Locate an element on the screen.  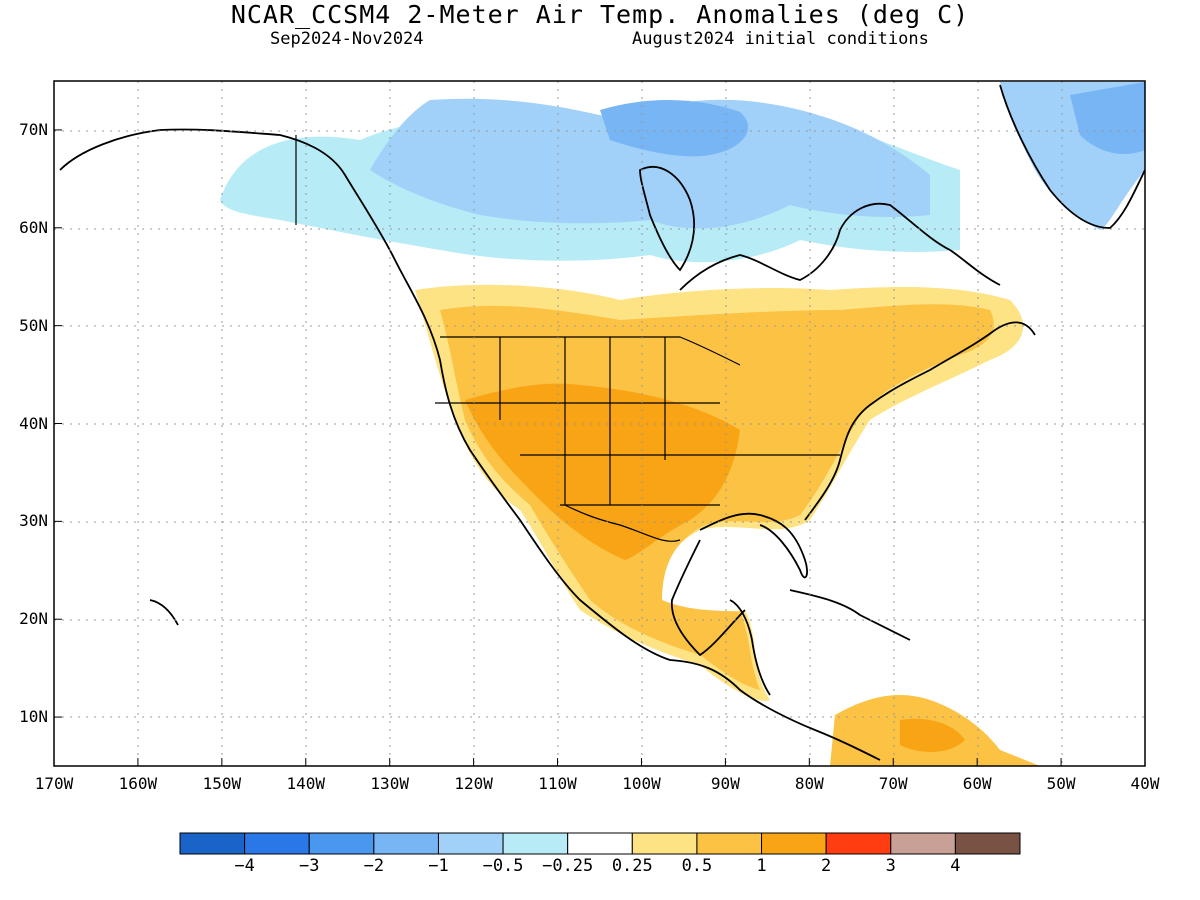
season-label: Sep2024-Nov2024 is located at coordinates (347, 39).